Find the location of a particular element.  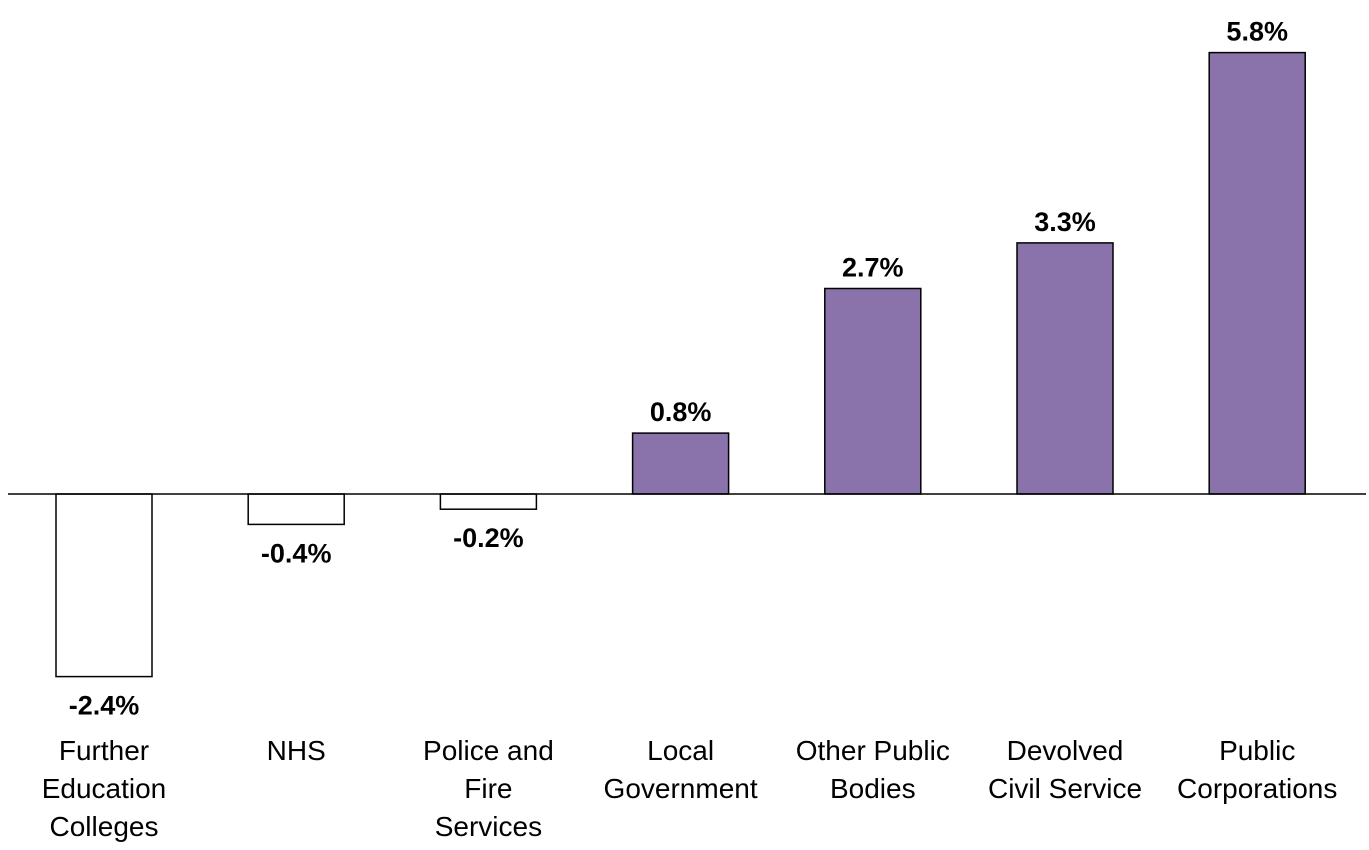

category-label: Devolved Civil Service is located at coordinates (1065, 769).